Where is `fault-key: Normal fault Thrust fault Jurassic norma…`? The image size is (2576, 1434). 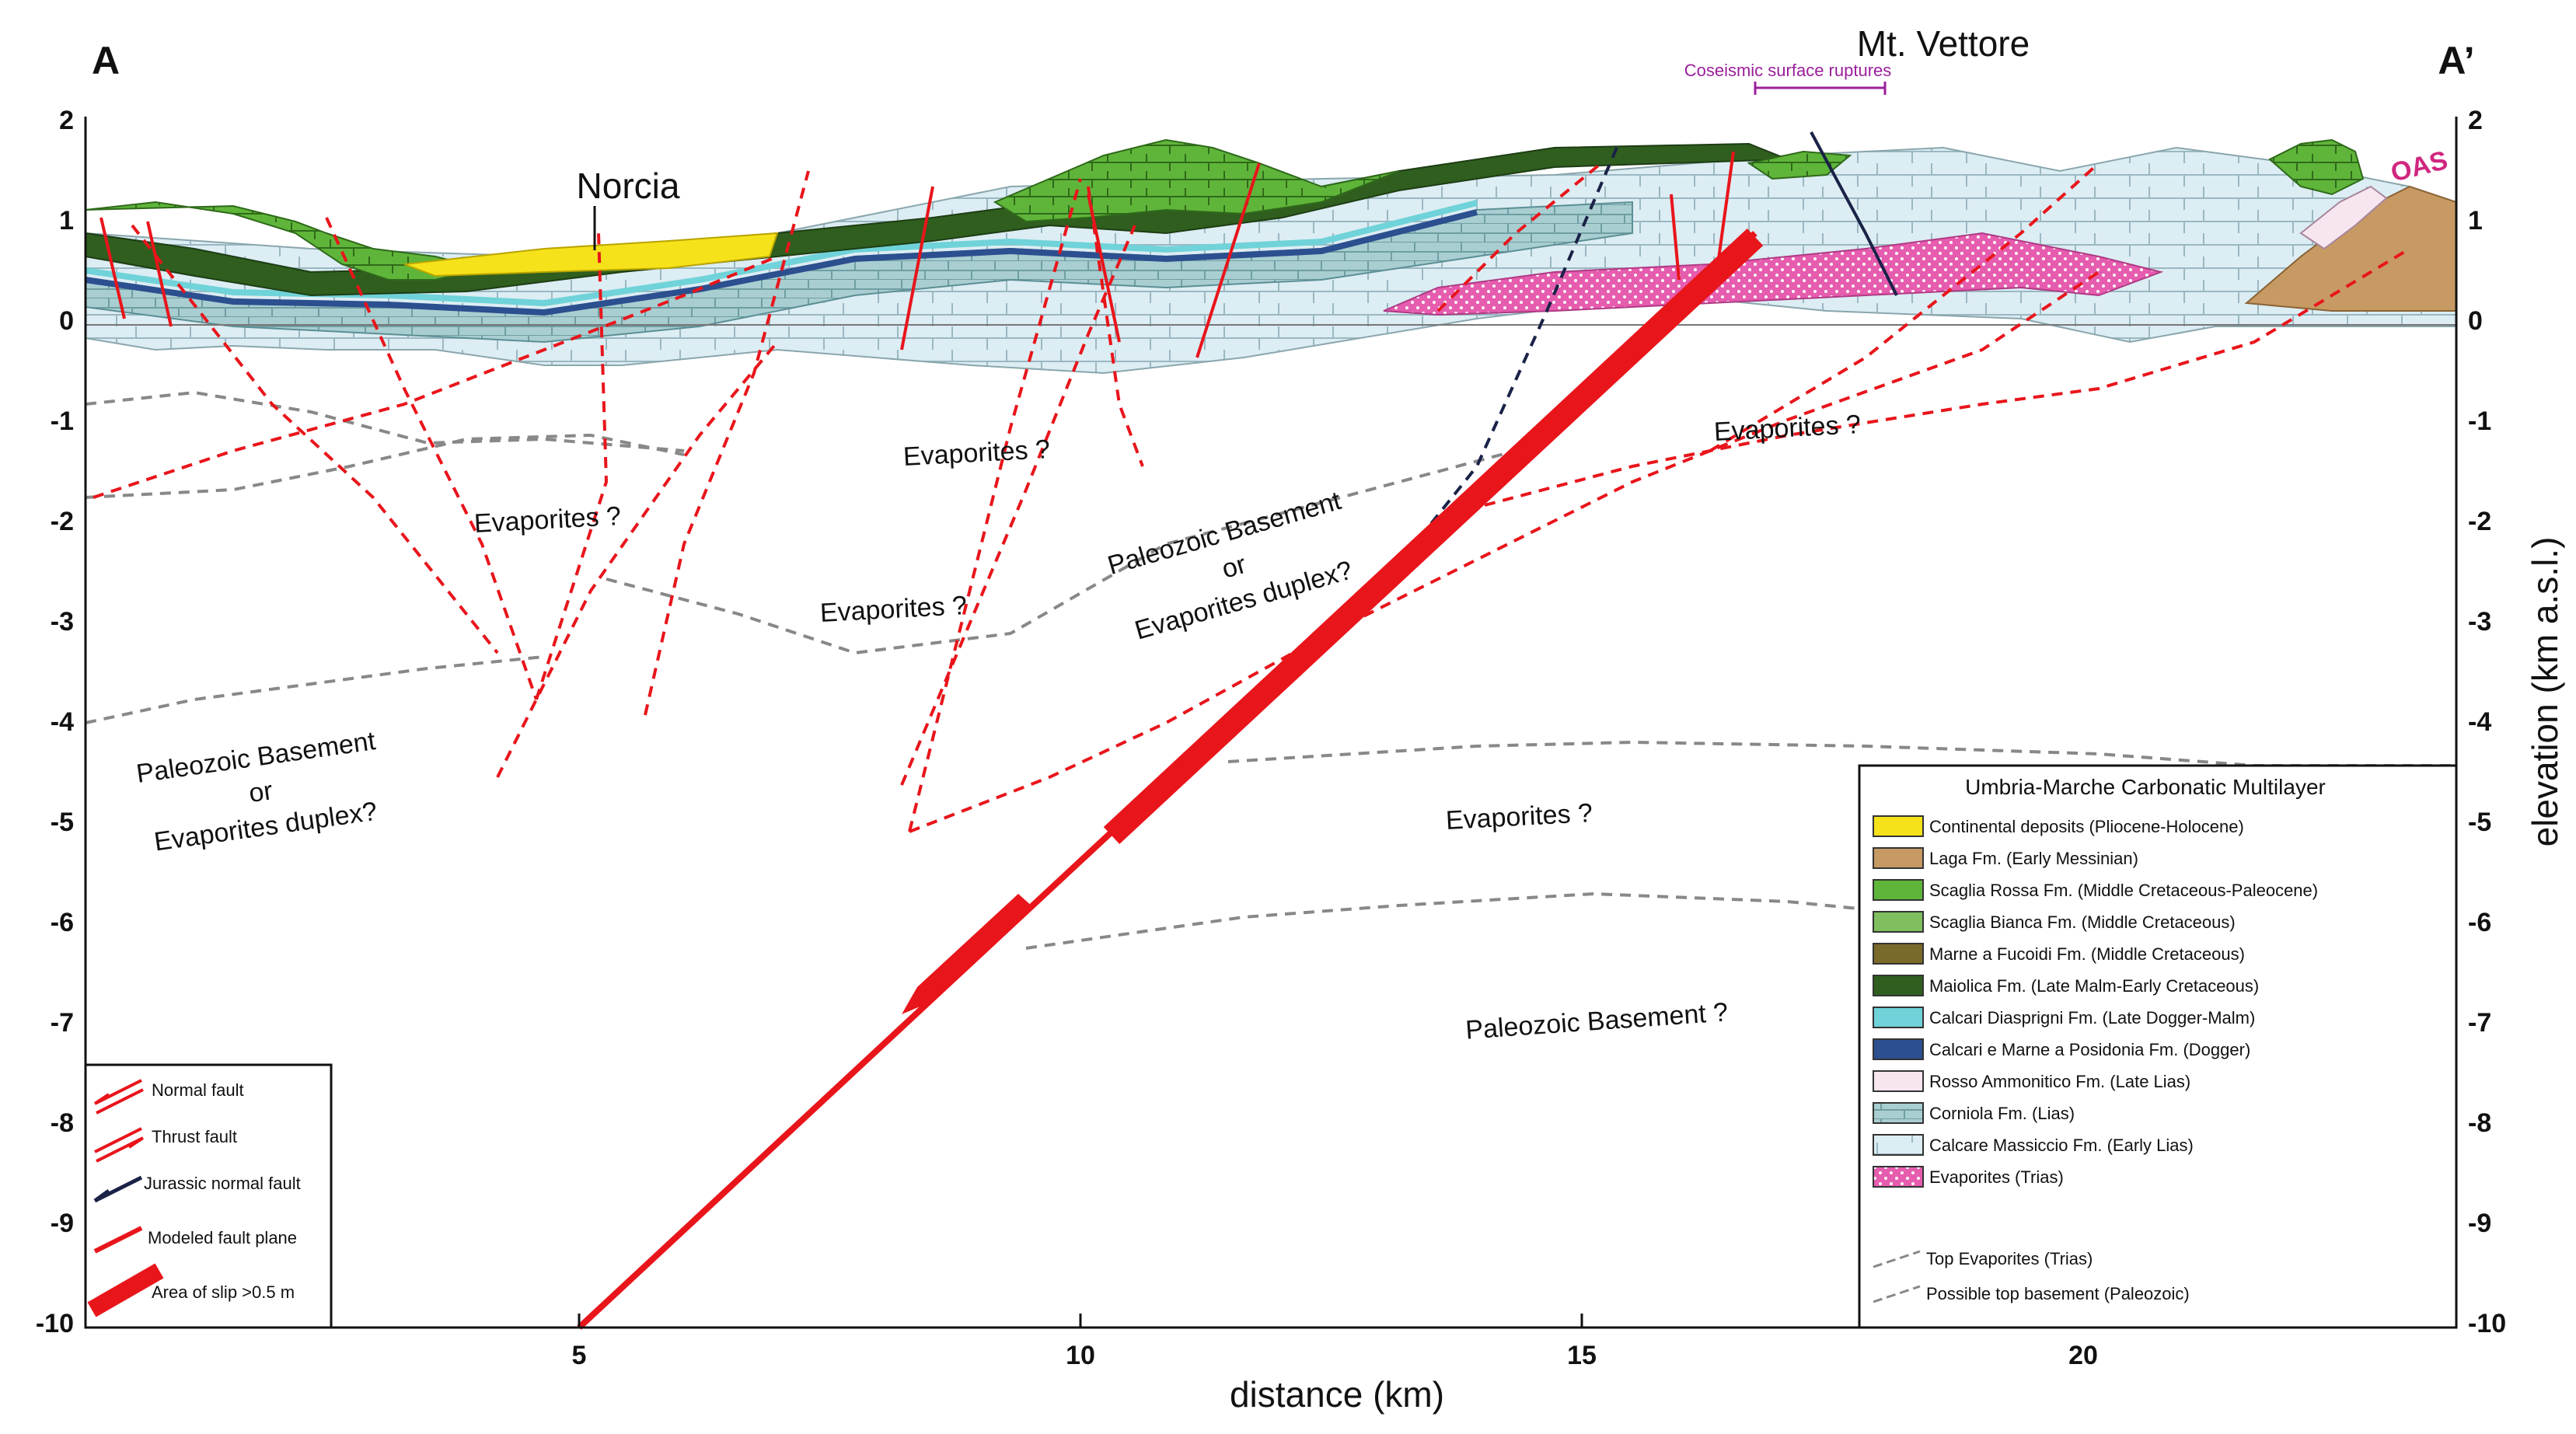
fault-key: Normal fault Thrust fault Jurassic norma… is located at coordinates (209, 1196).